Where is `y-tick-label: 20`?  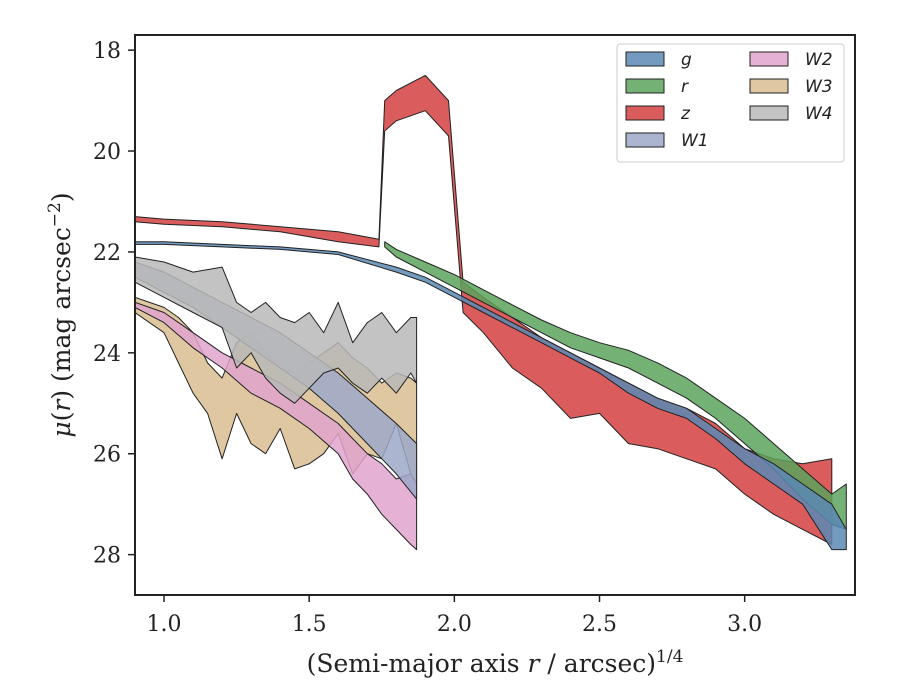
y-tick-label: 20 is located at coordinates (107, 152).